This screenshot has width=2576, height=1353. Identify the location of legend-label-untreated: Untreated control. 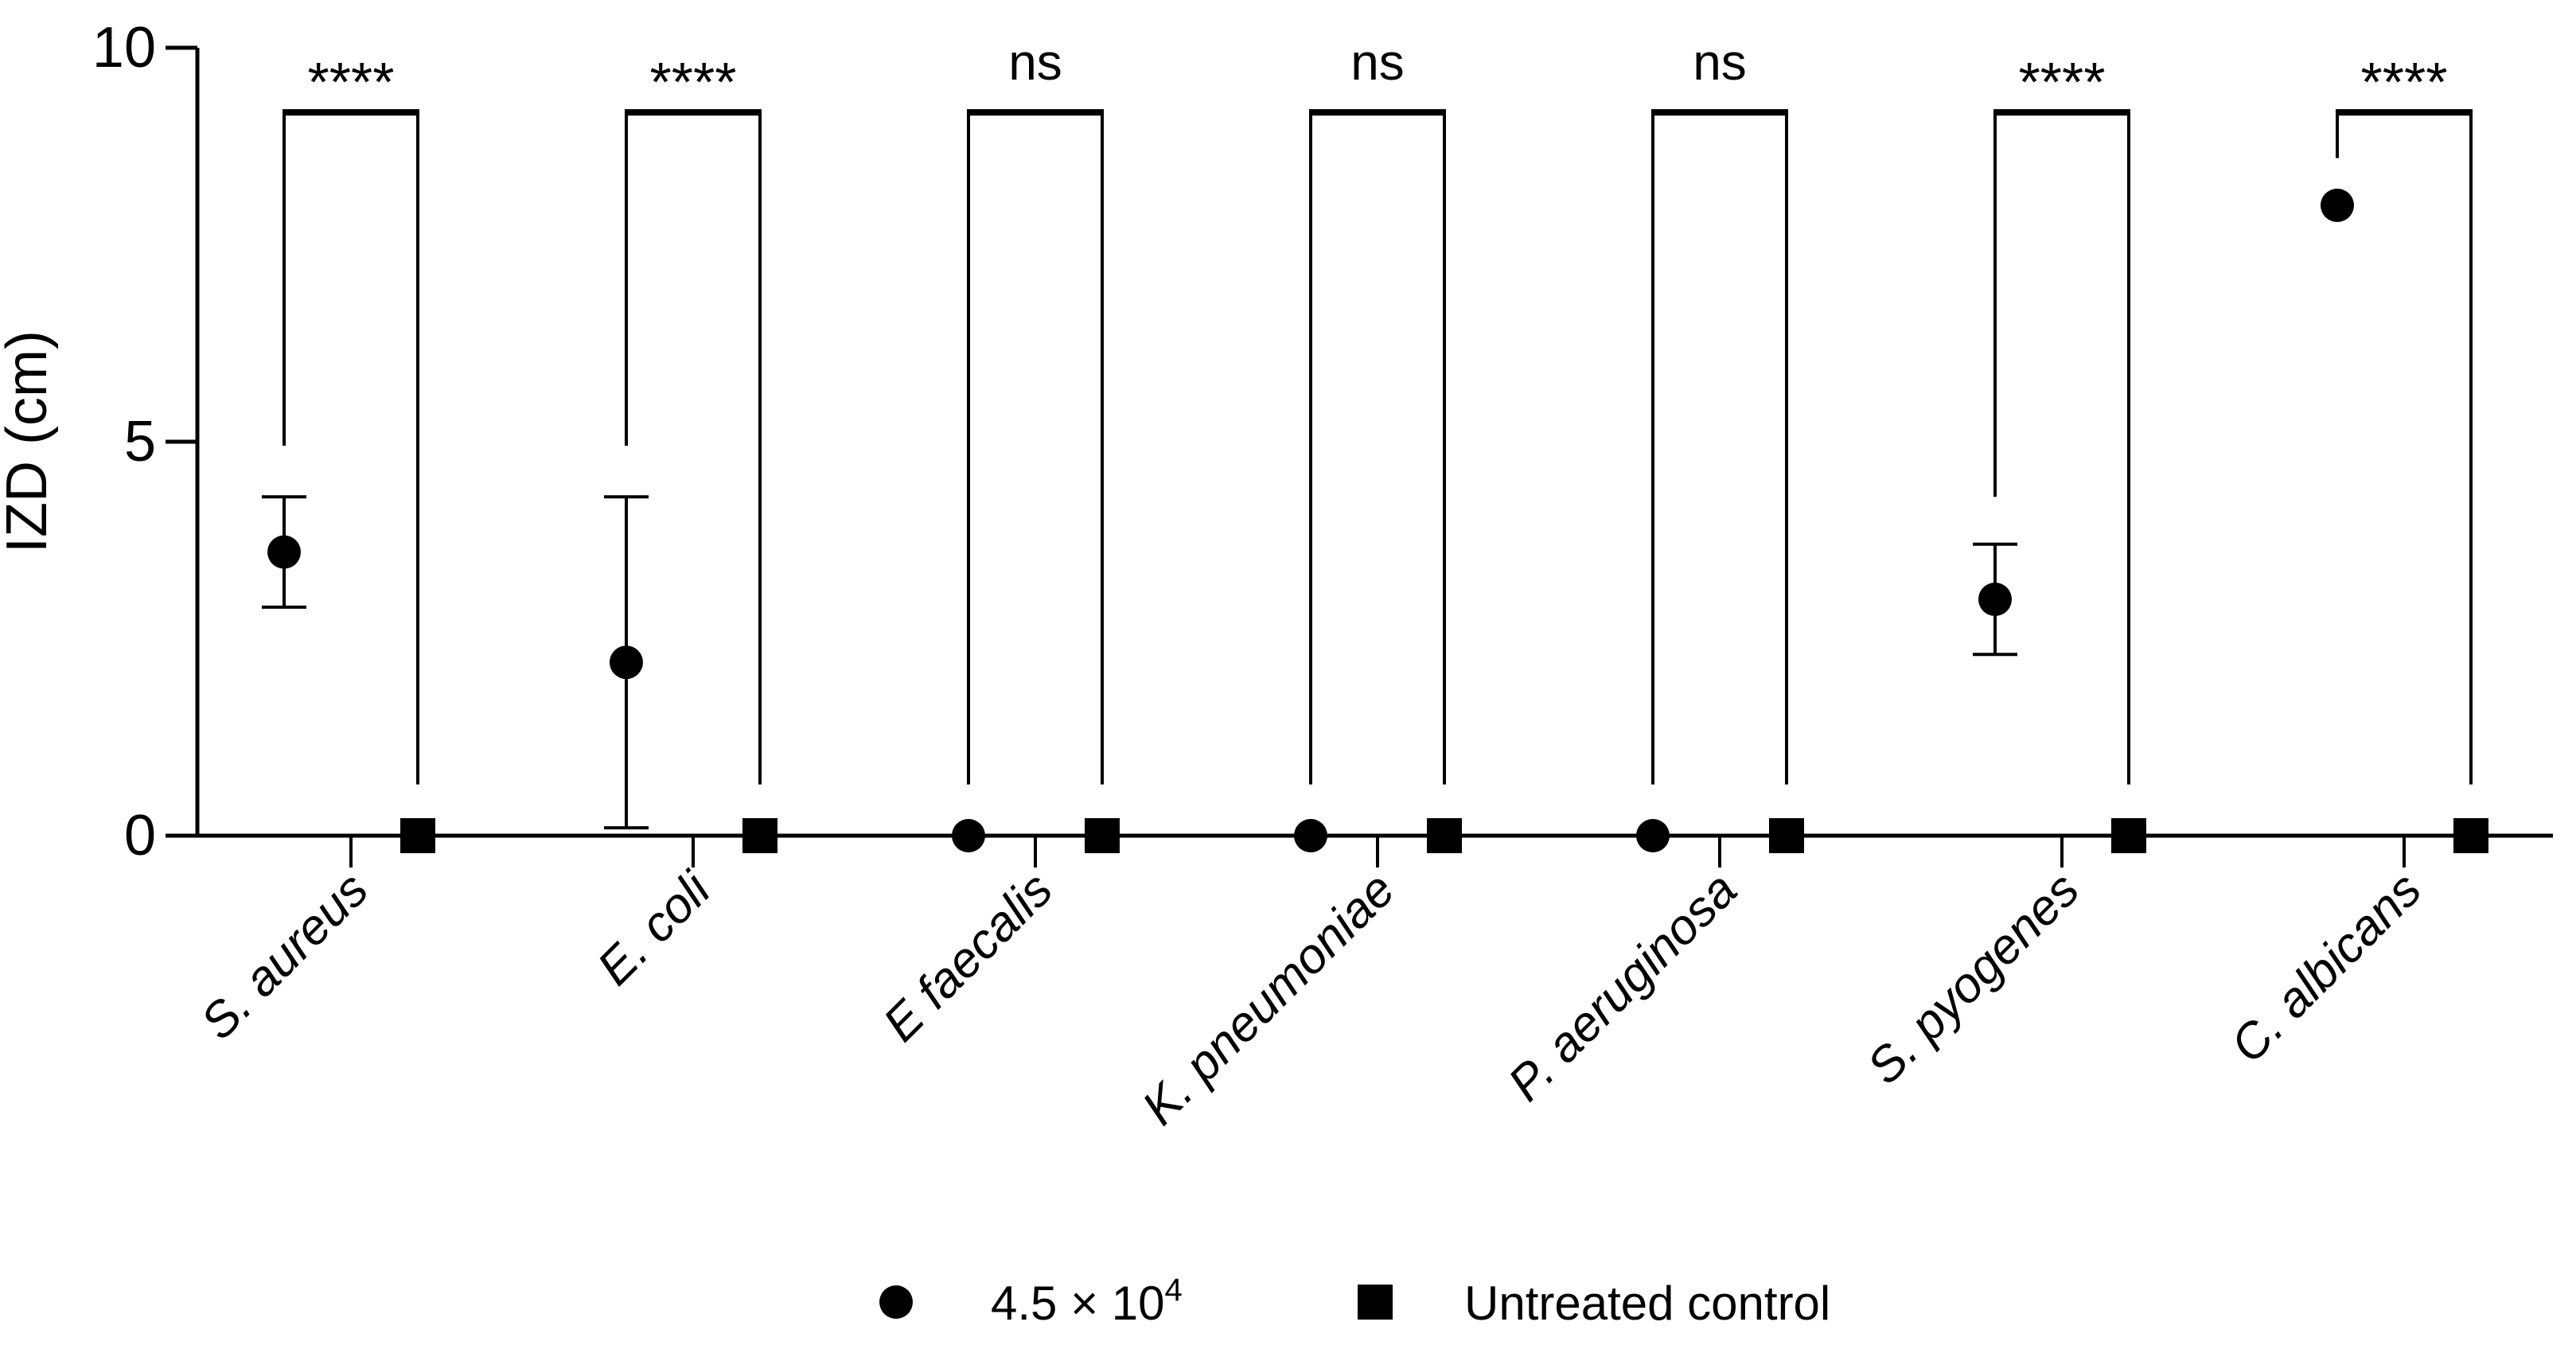
(1647, 1303).